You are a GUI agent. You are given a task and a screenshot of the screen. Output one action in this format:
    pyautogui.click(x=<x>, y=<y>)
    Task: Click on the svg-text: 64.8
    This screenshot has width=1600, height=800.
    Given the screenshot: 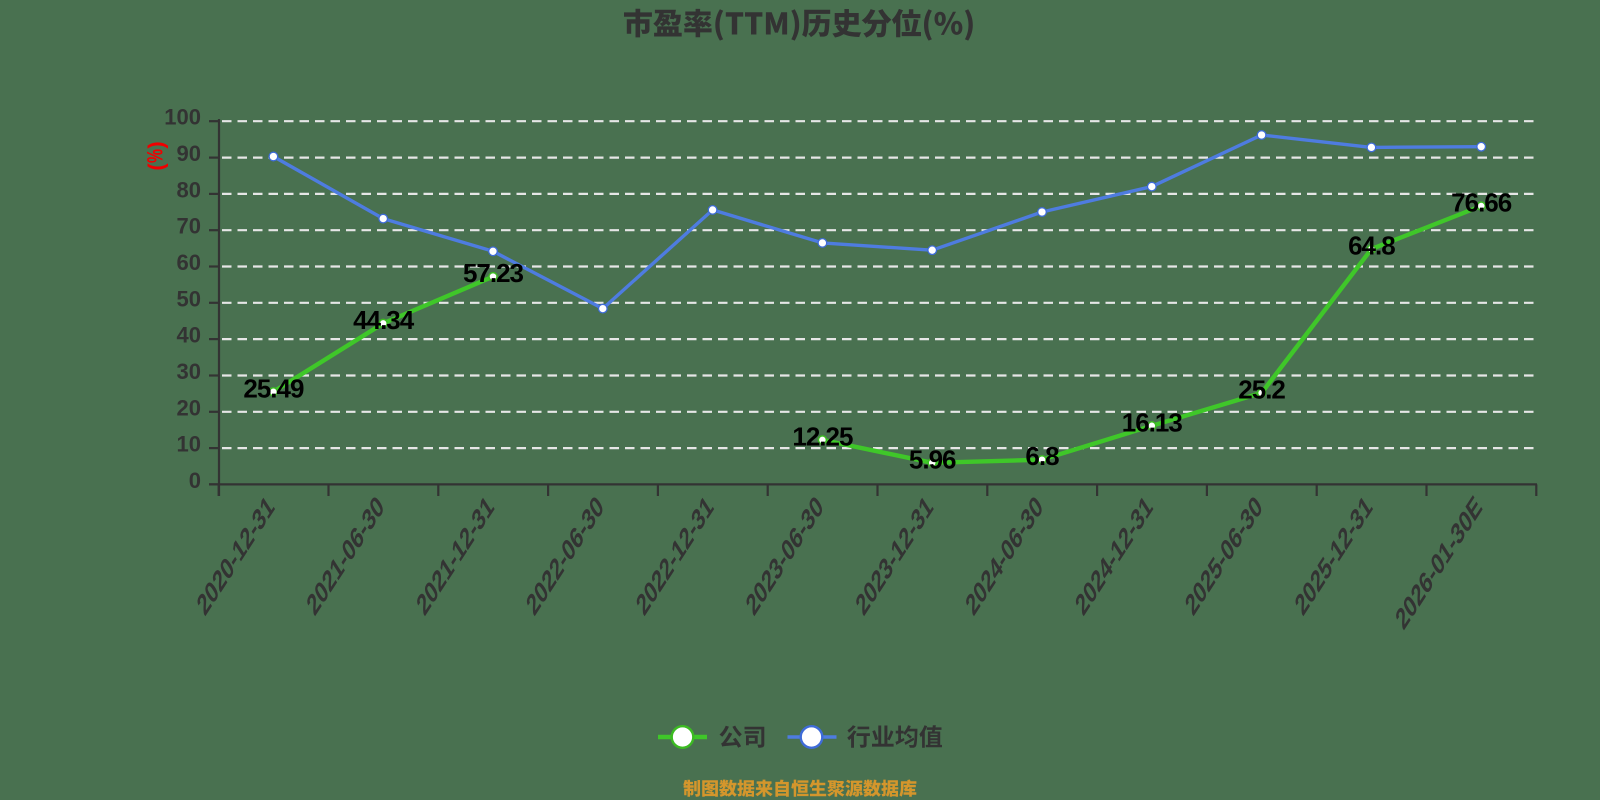 What is the action you would take?
    pyautogui.click(x=1371, y=246)
    